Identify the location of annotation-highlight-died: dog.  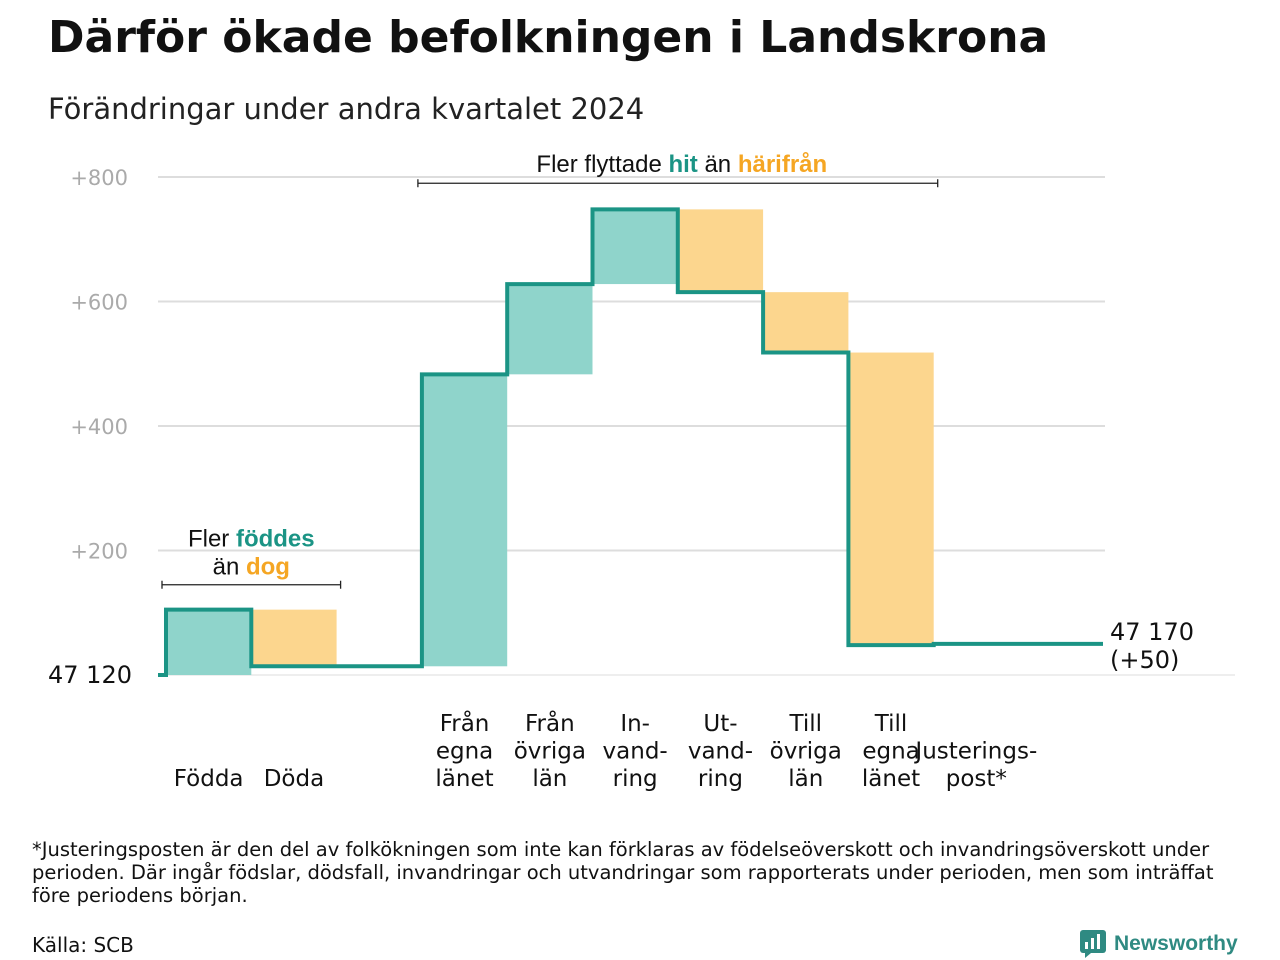
(268, 567).